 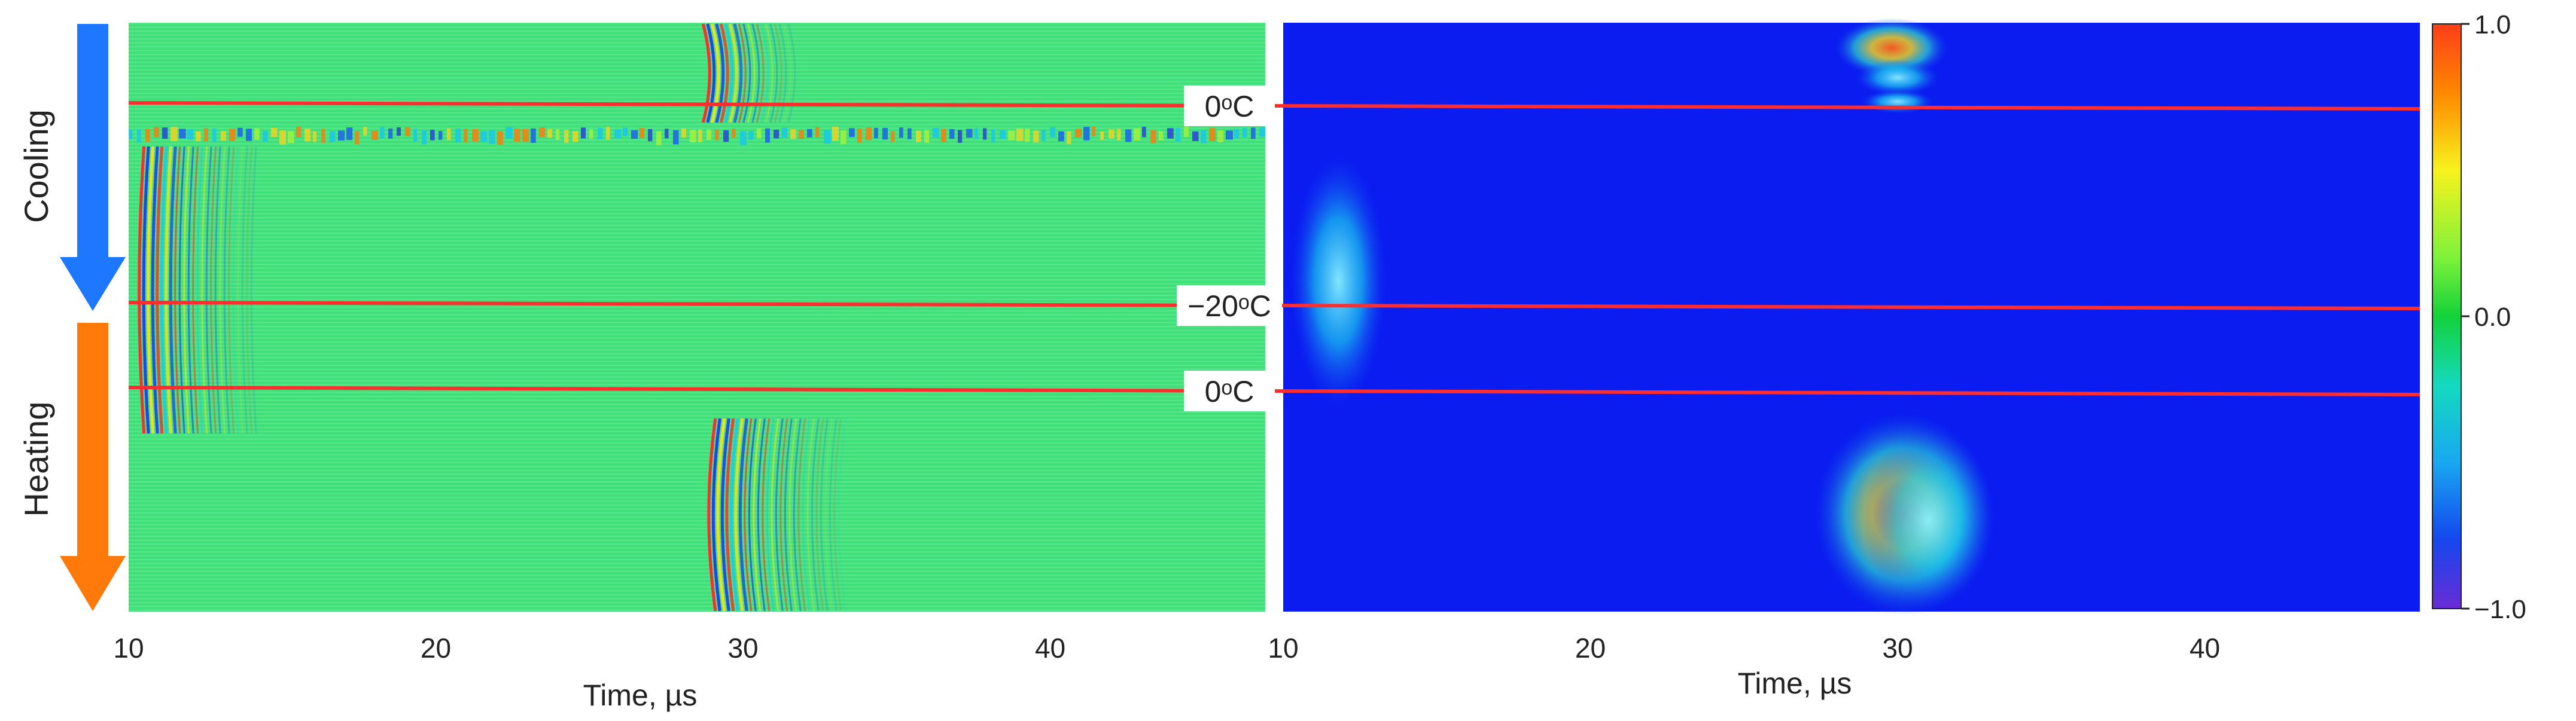 I want to click on marker-label-box, so click(x=1229, y=391).